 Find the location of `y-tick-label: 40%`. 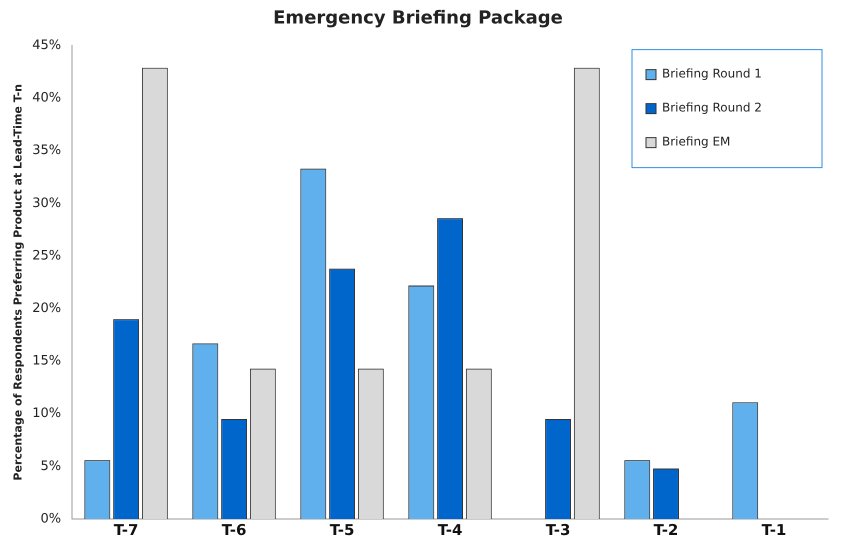

y-tick-label: 40% is located at coordinates (47, 98).